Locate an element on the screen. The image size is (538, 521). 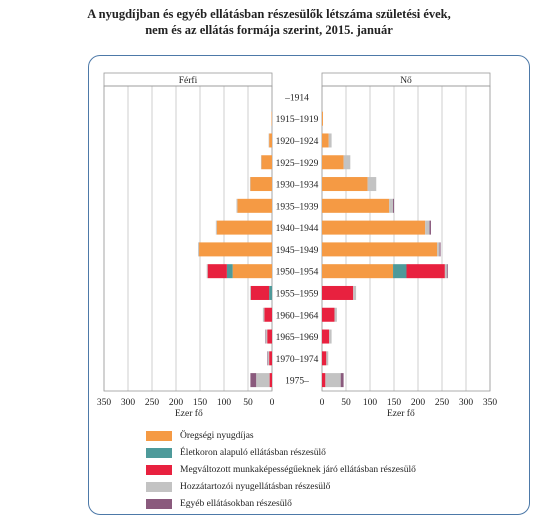
legend-item: Öregségi nyugdíjas is located at coordinates (281, 436).